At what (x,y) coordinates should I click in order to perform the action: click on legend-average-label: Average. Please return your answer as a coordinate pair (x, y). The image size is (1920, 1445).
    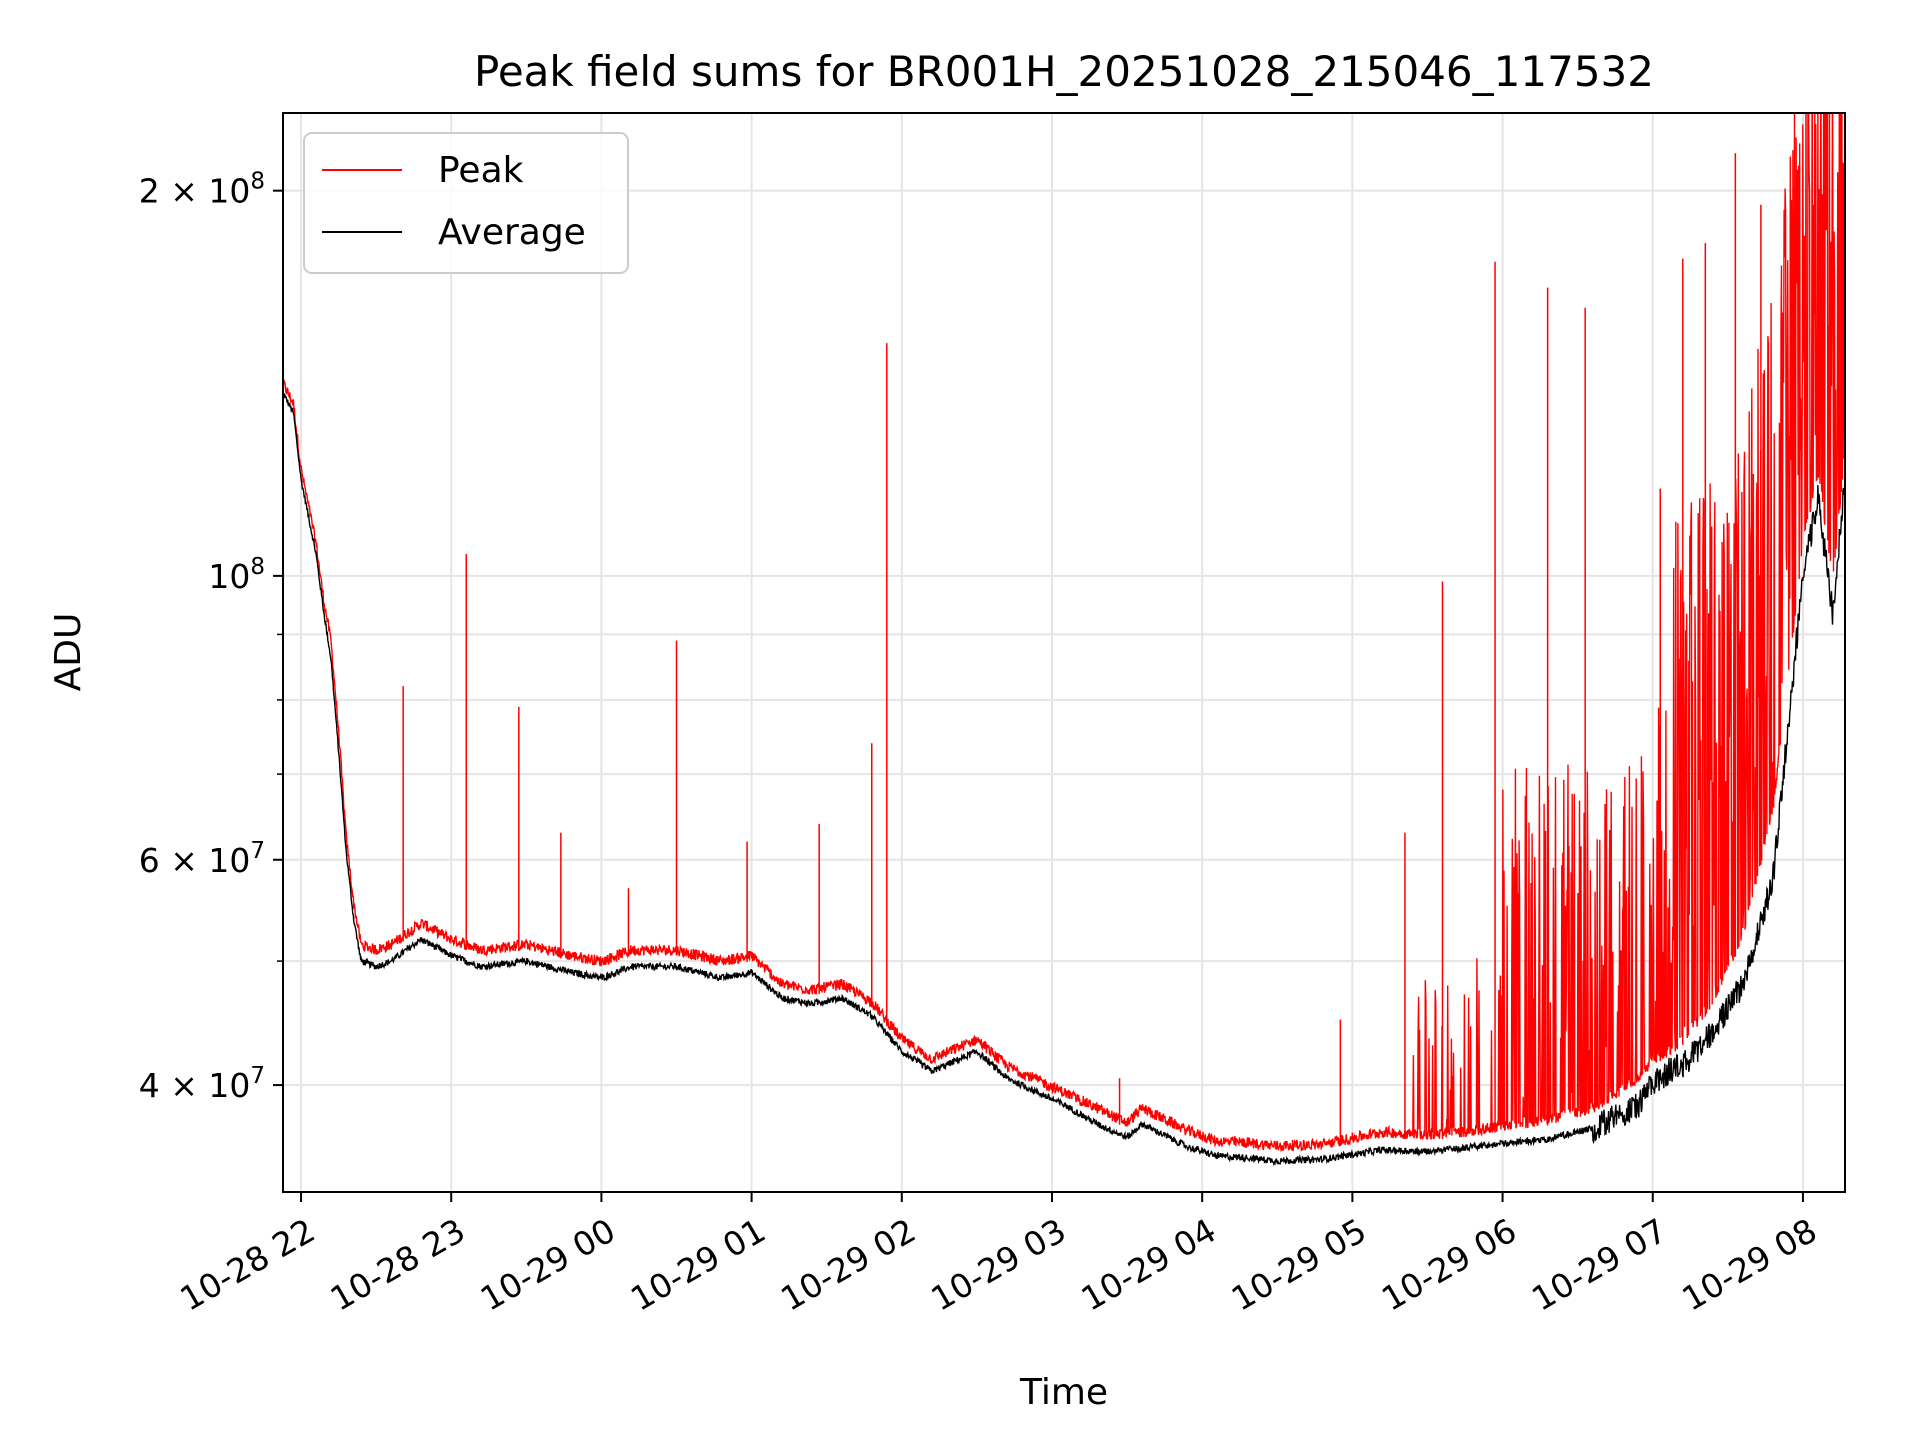
    Looking at the image, I should click on (512, 232).